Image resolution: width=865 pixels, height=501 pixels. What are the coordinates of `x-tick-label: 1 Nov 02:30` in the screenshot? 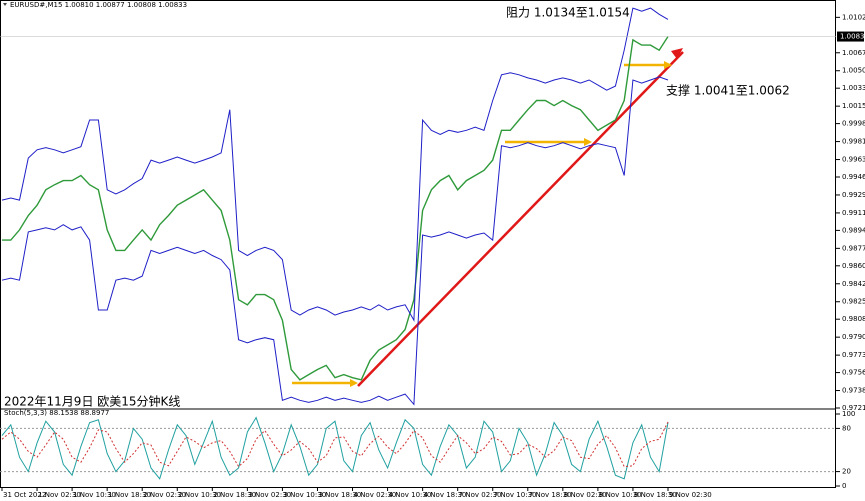 It's located at (59, 495).